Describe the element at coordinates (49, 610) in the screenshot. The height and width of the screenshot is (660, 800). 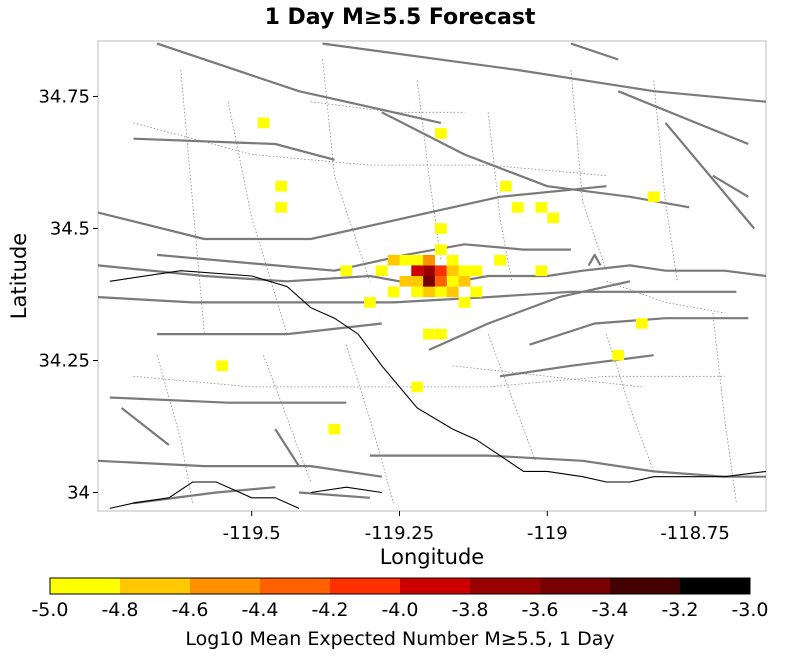
I see `colorbar-tick-label: -5.0` at that location.